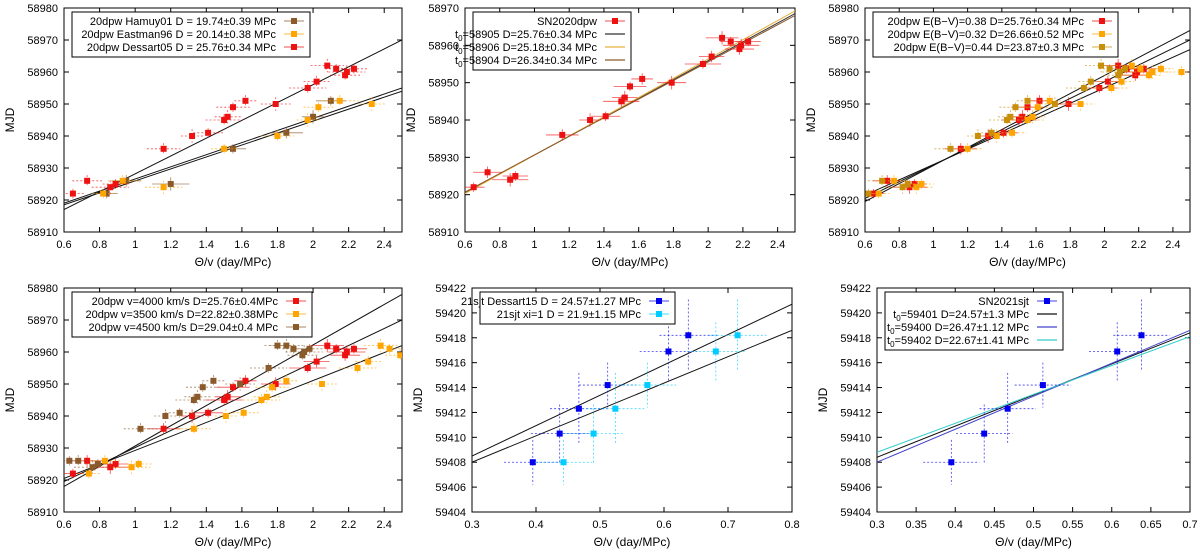 The width and height of the screenshot is (1200, 552). Describe the element at coordinates (182, 48) in the screenshot. I see `legend-entry: 20dpw Dessart05 D = 25.76±0.34 MPc` at that location.